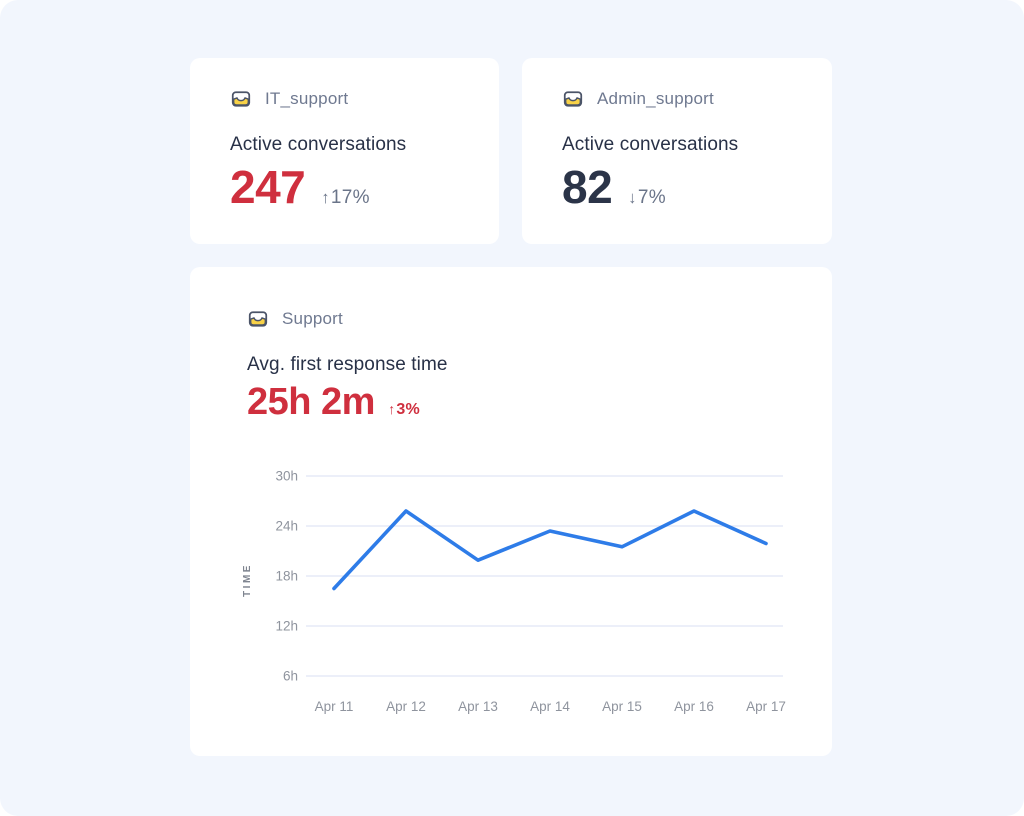 The width and height of the screenshot is (1024, 816). What do you see at coordinates (766, 706) in the screenshot?
I see `x-tick-label: Apr 17` at bounding box center [766, 706].